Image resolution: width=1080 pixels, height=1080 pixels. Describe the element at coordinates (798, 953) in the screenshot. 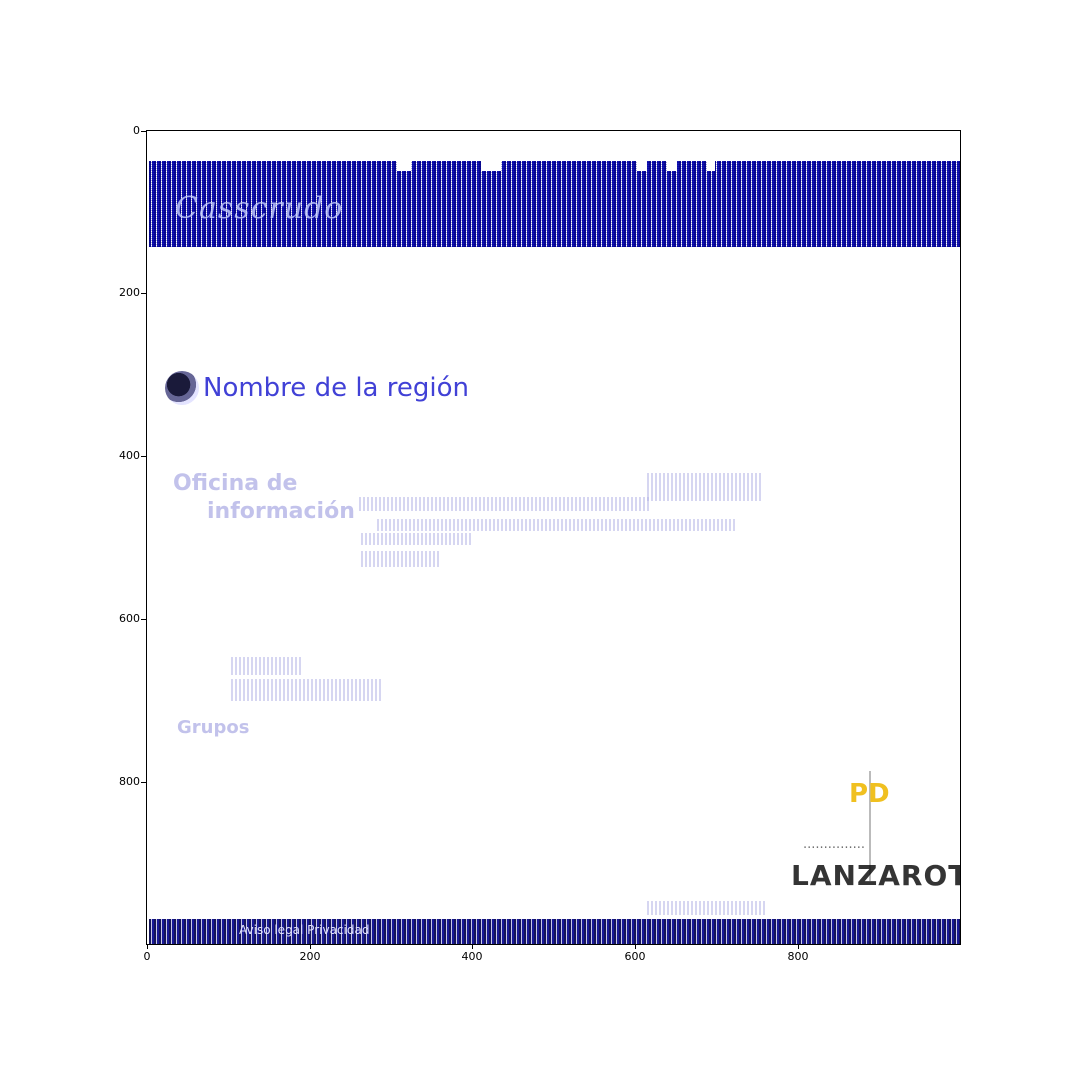

I see `x-tick-800: 800` at that location.